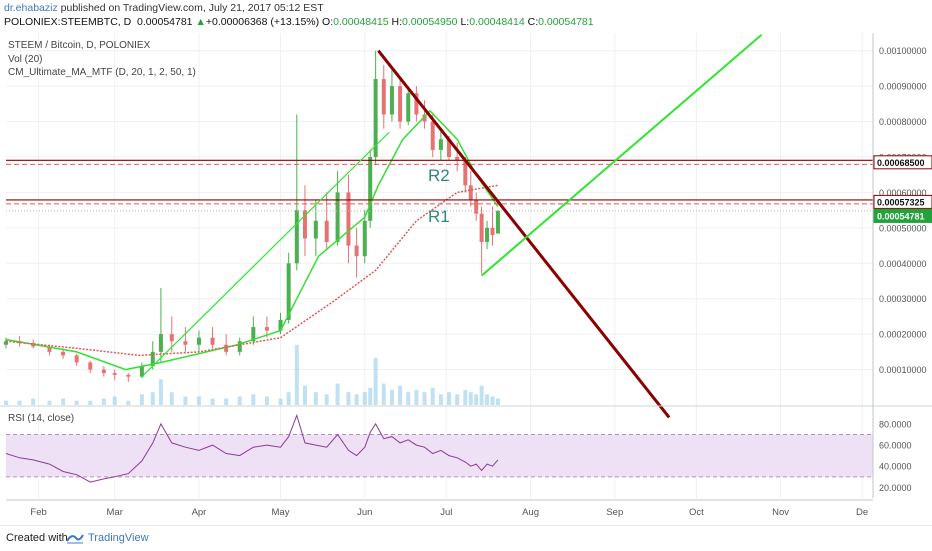  What do you see at coordinates (75, 539) in the screenshot?
I see `tradingview-logo-icon` at bounding box center [75, 539].